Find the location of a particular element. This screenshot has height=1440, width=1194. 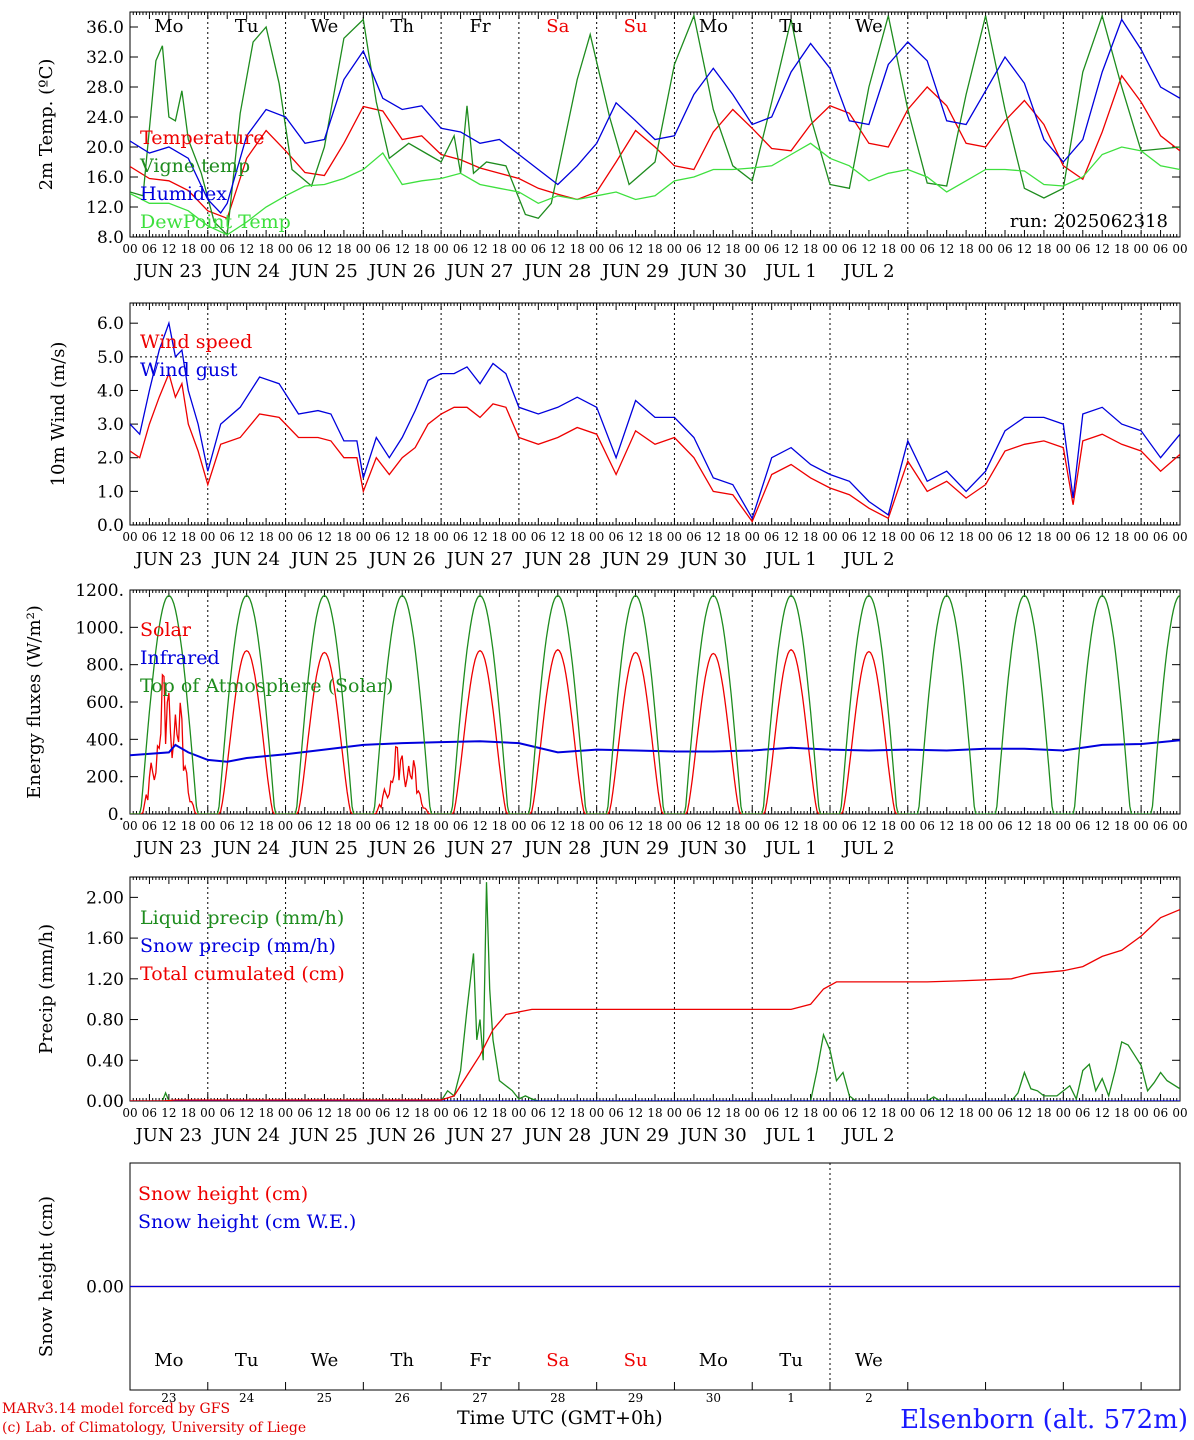

series-line-total-cumulated-cm is located at coordinates (655, 1005).